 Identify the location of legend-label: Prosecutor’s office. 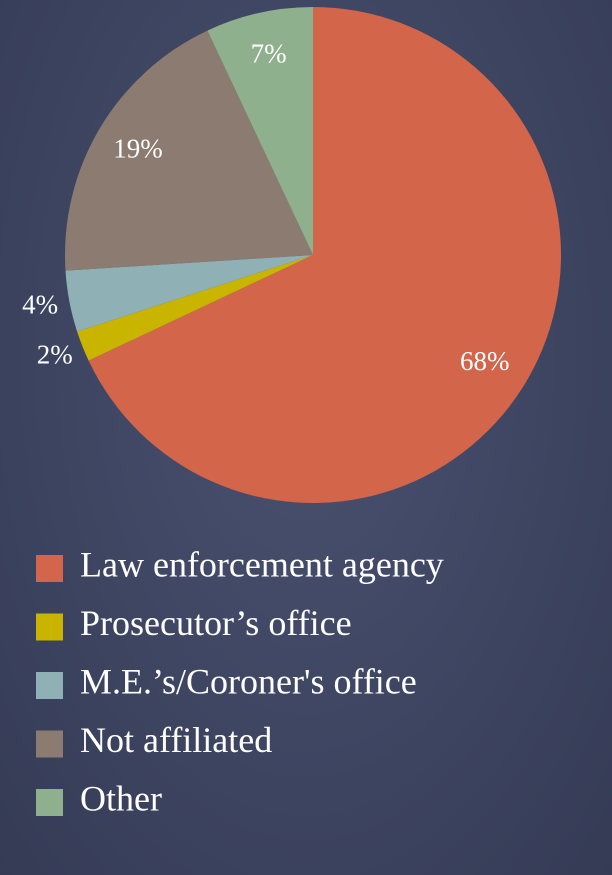
(216, 623).